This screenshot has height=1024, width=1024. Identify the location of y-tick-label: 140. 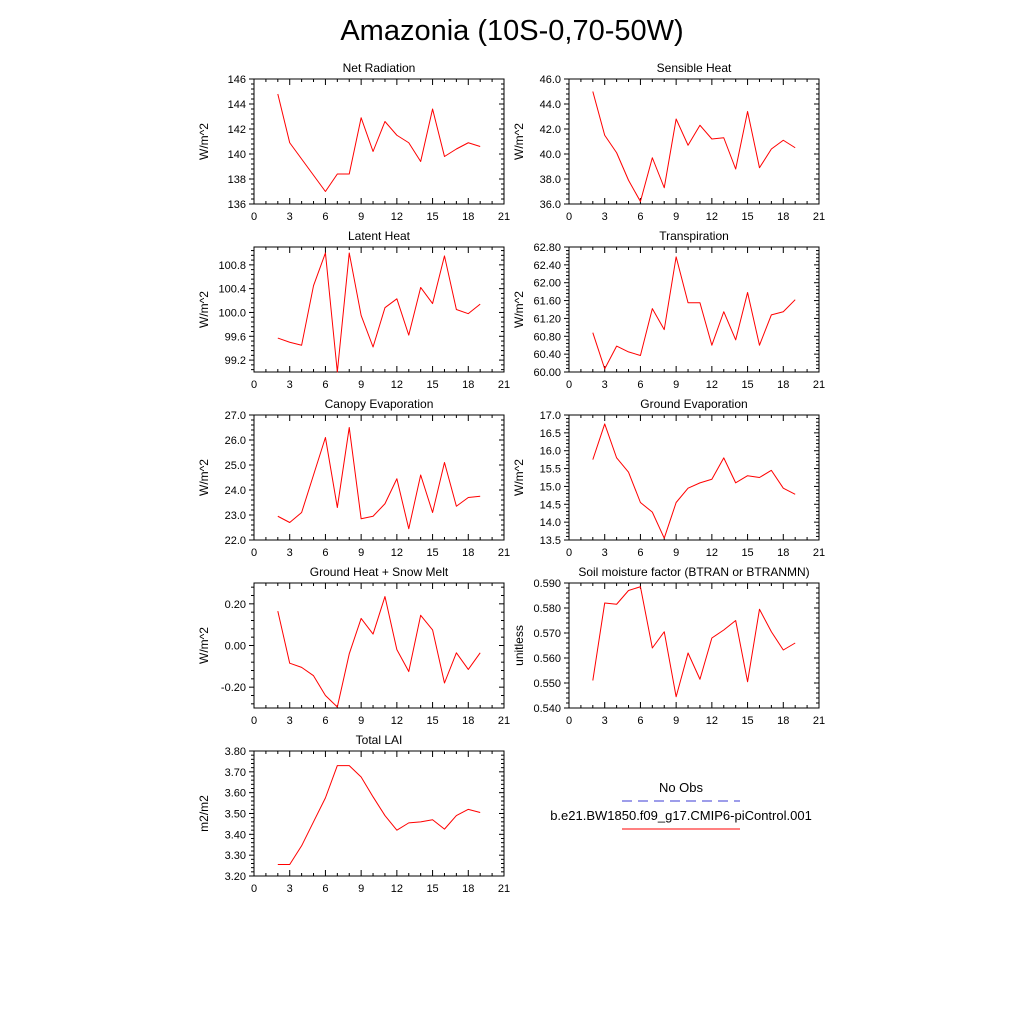
(237, 155).